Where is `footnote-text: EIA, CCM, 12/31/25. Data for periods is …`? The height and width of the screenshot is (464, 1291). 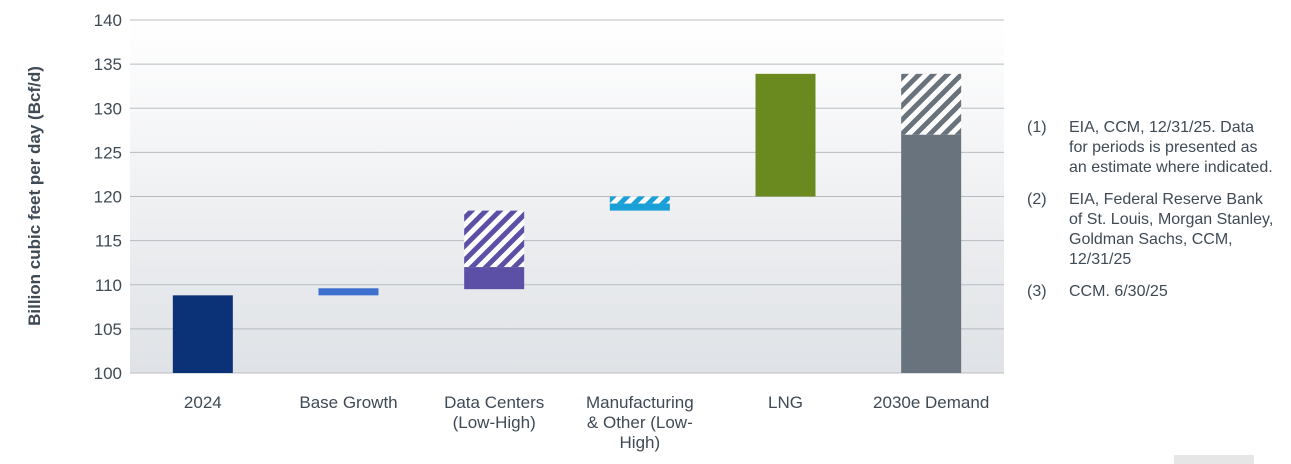 footnote-text: EIA, CCM, 12/31/25. Data for periods is … is located at coordinates (1171, 147).